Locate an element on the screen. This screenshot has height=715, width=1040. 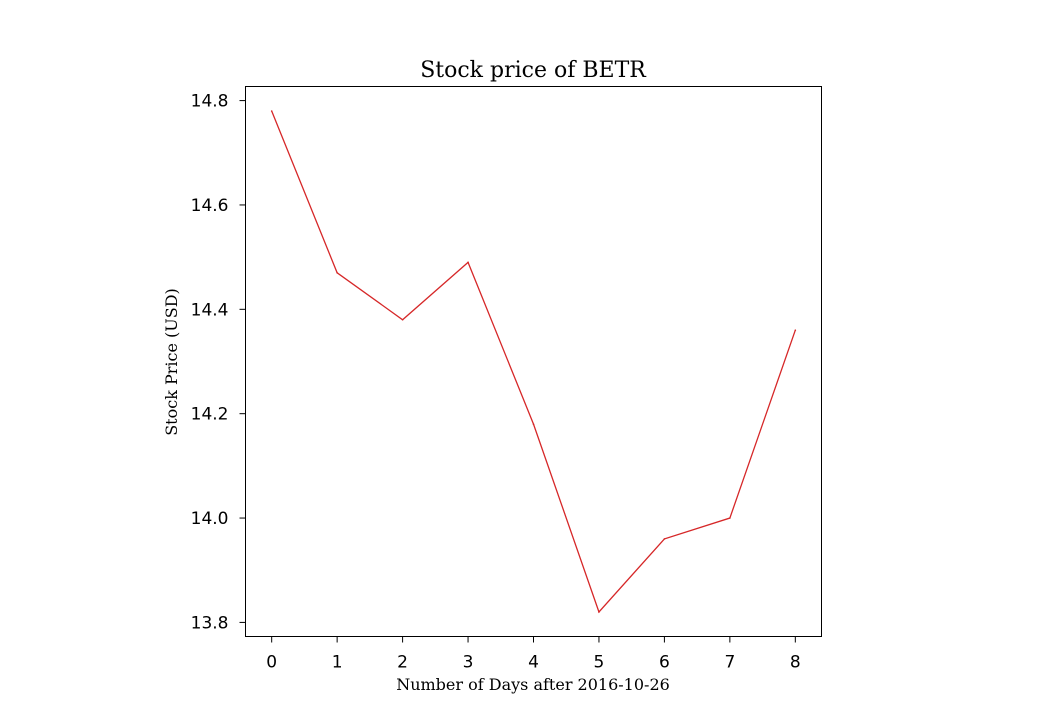
x-tick-label: 3 is located at coordinates (468, 663).